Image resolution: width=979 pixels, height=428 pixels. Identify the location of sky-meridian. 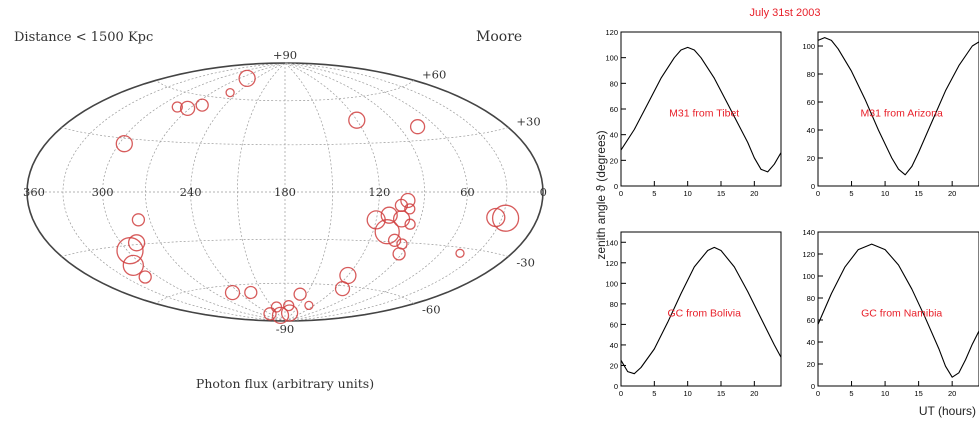
(376, 192).